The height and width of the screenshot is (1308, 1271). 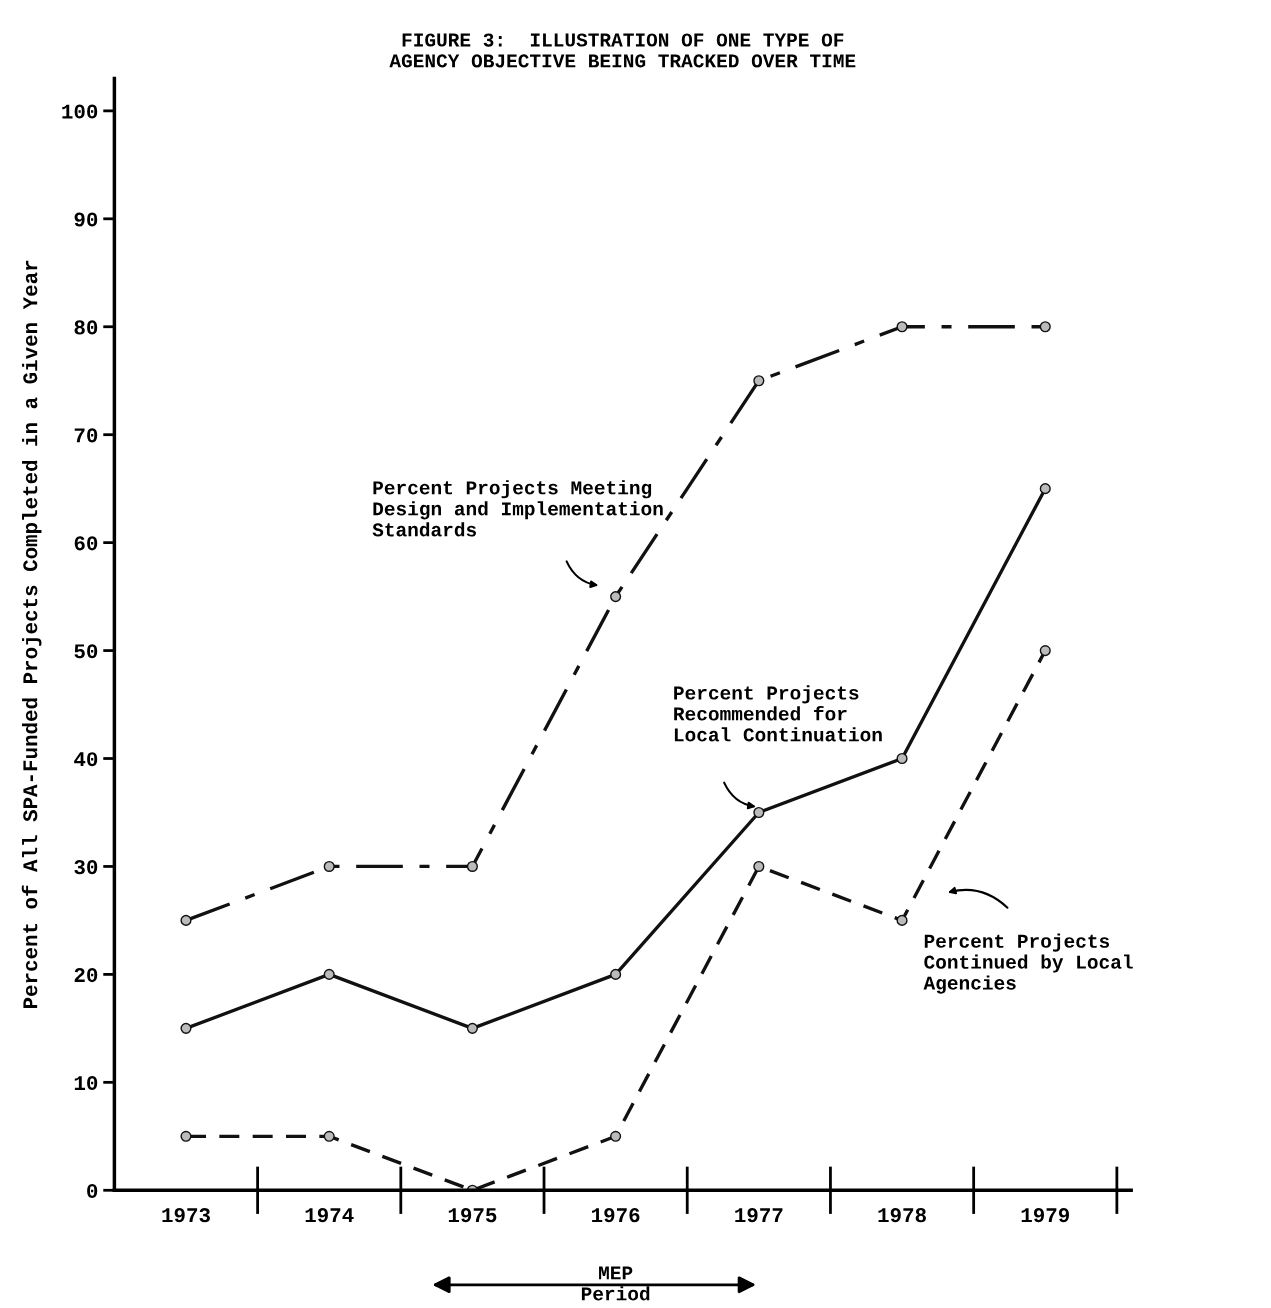 What do you see at coordinates (472, 1215) in the screenshot?
I see `x-tick-label: 1975` at bounding box center [472, 1215].